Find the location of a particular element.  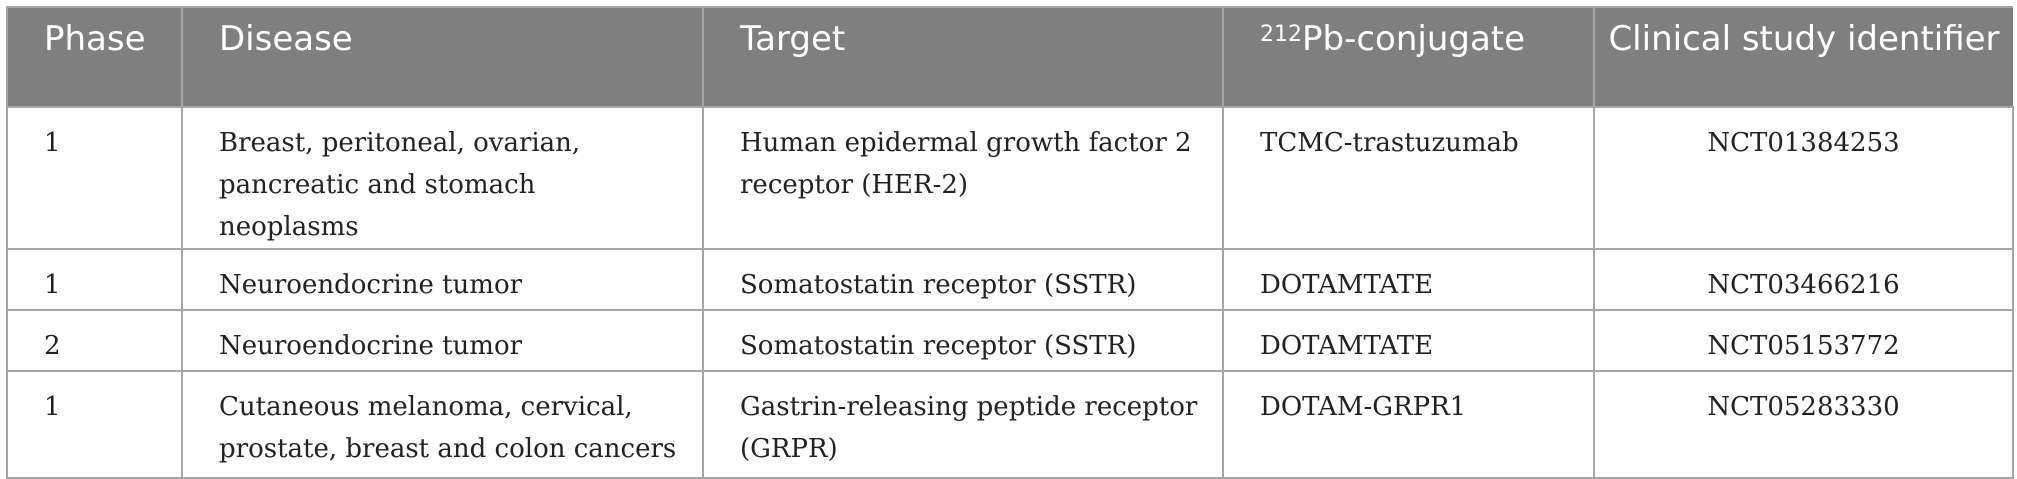

cell-identifier: NCT03466216 is located at coordinates (1803, 279).